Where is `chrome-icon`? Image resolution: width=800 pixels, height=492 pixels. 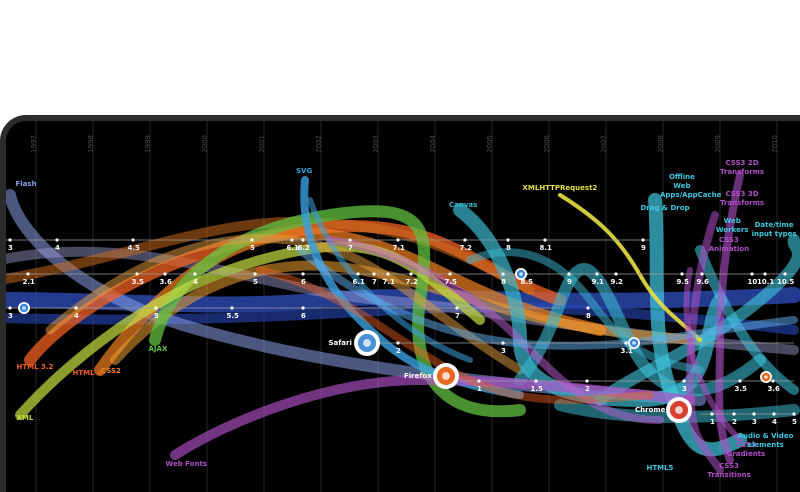
chrome-icon is located at coordinates (679, 410).